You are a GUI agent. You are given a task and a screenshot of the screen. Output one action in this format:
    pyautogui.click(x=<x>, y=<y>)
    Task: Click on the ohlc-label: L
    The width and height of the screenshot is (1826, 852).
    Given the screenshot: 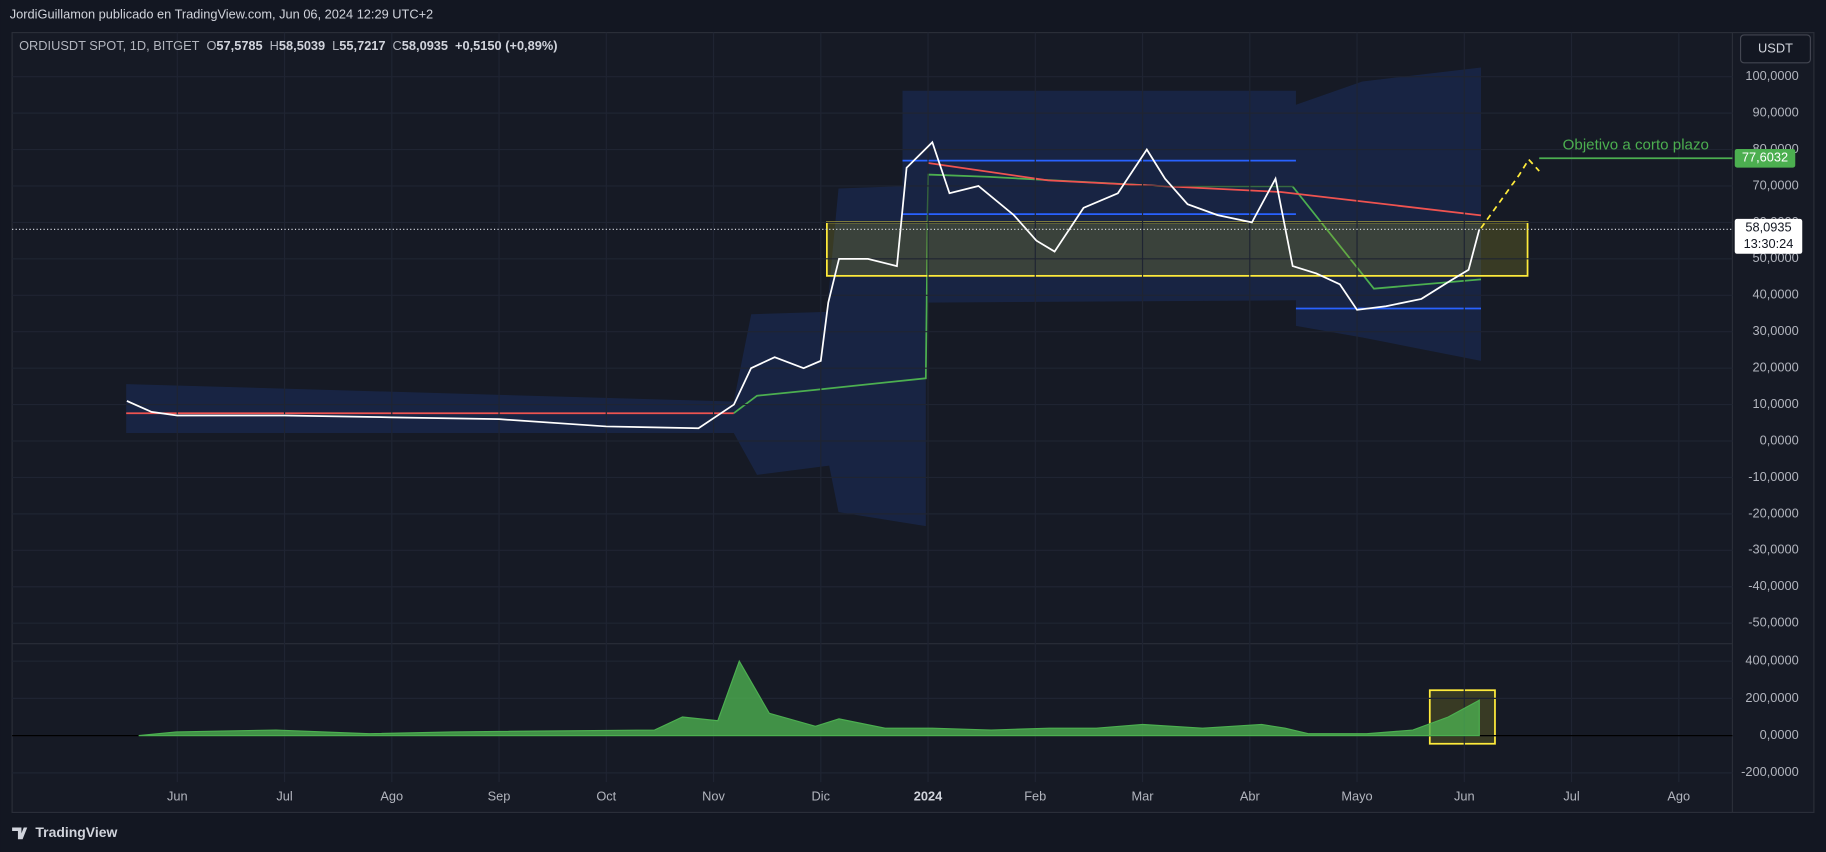 What is the action you would take?
    pyautogui.click(x=335, y=45)
    